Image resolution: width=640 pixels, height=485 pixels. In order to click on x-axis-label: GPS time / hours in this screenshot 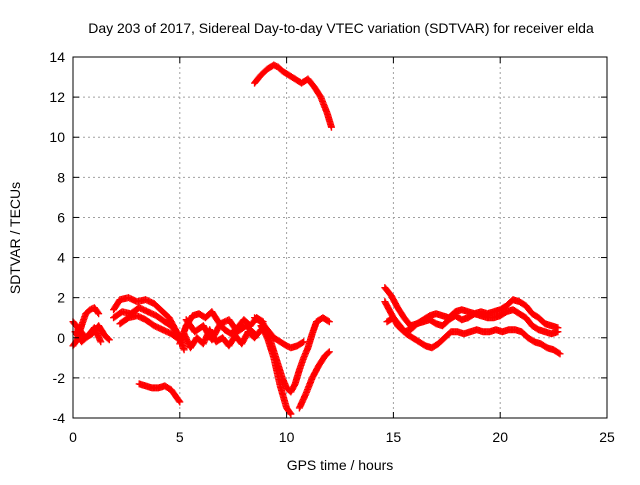, I will do `click(340, 465)`.